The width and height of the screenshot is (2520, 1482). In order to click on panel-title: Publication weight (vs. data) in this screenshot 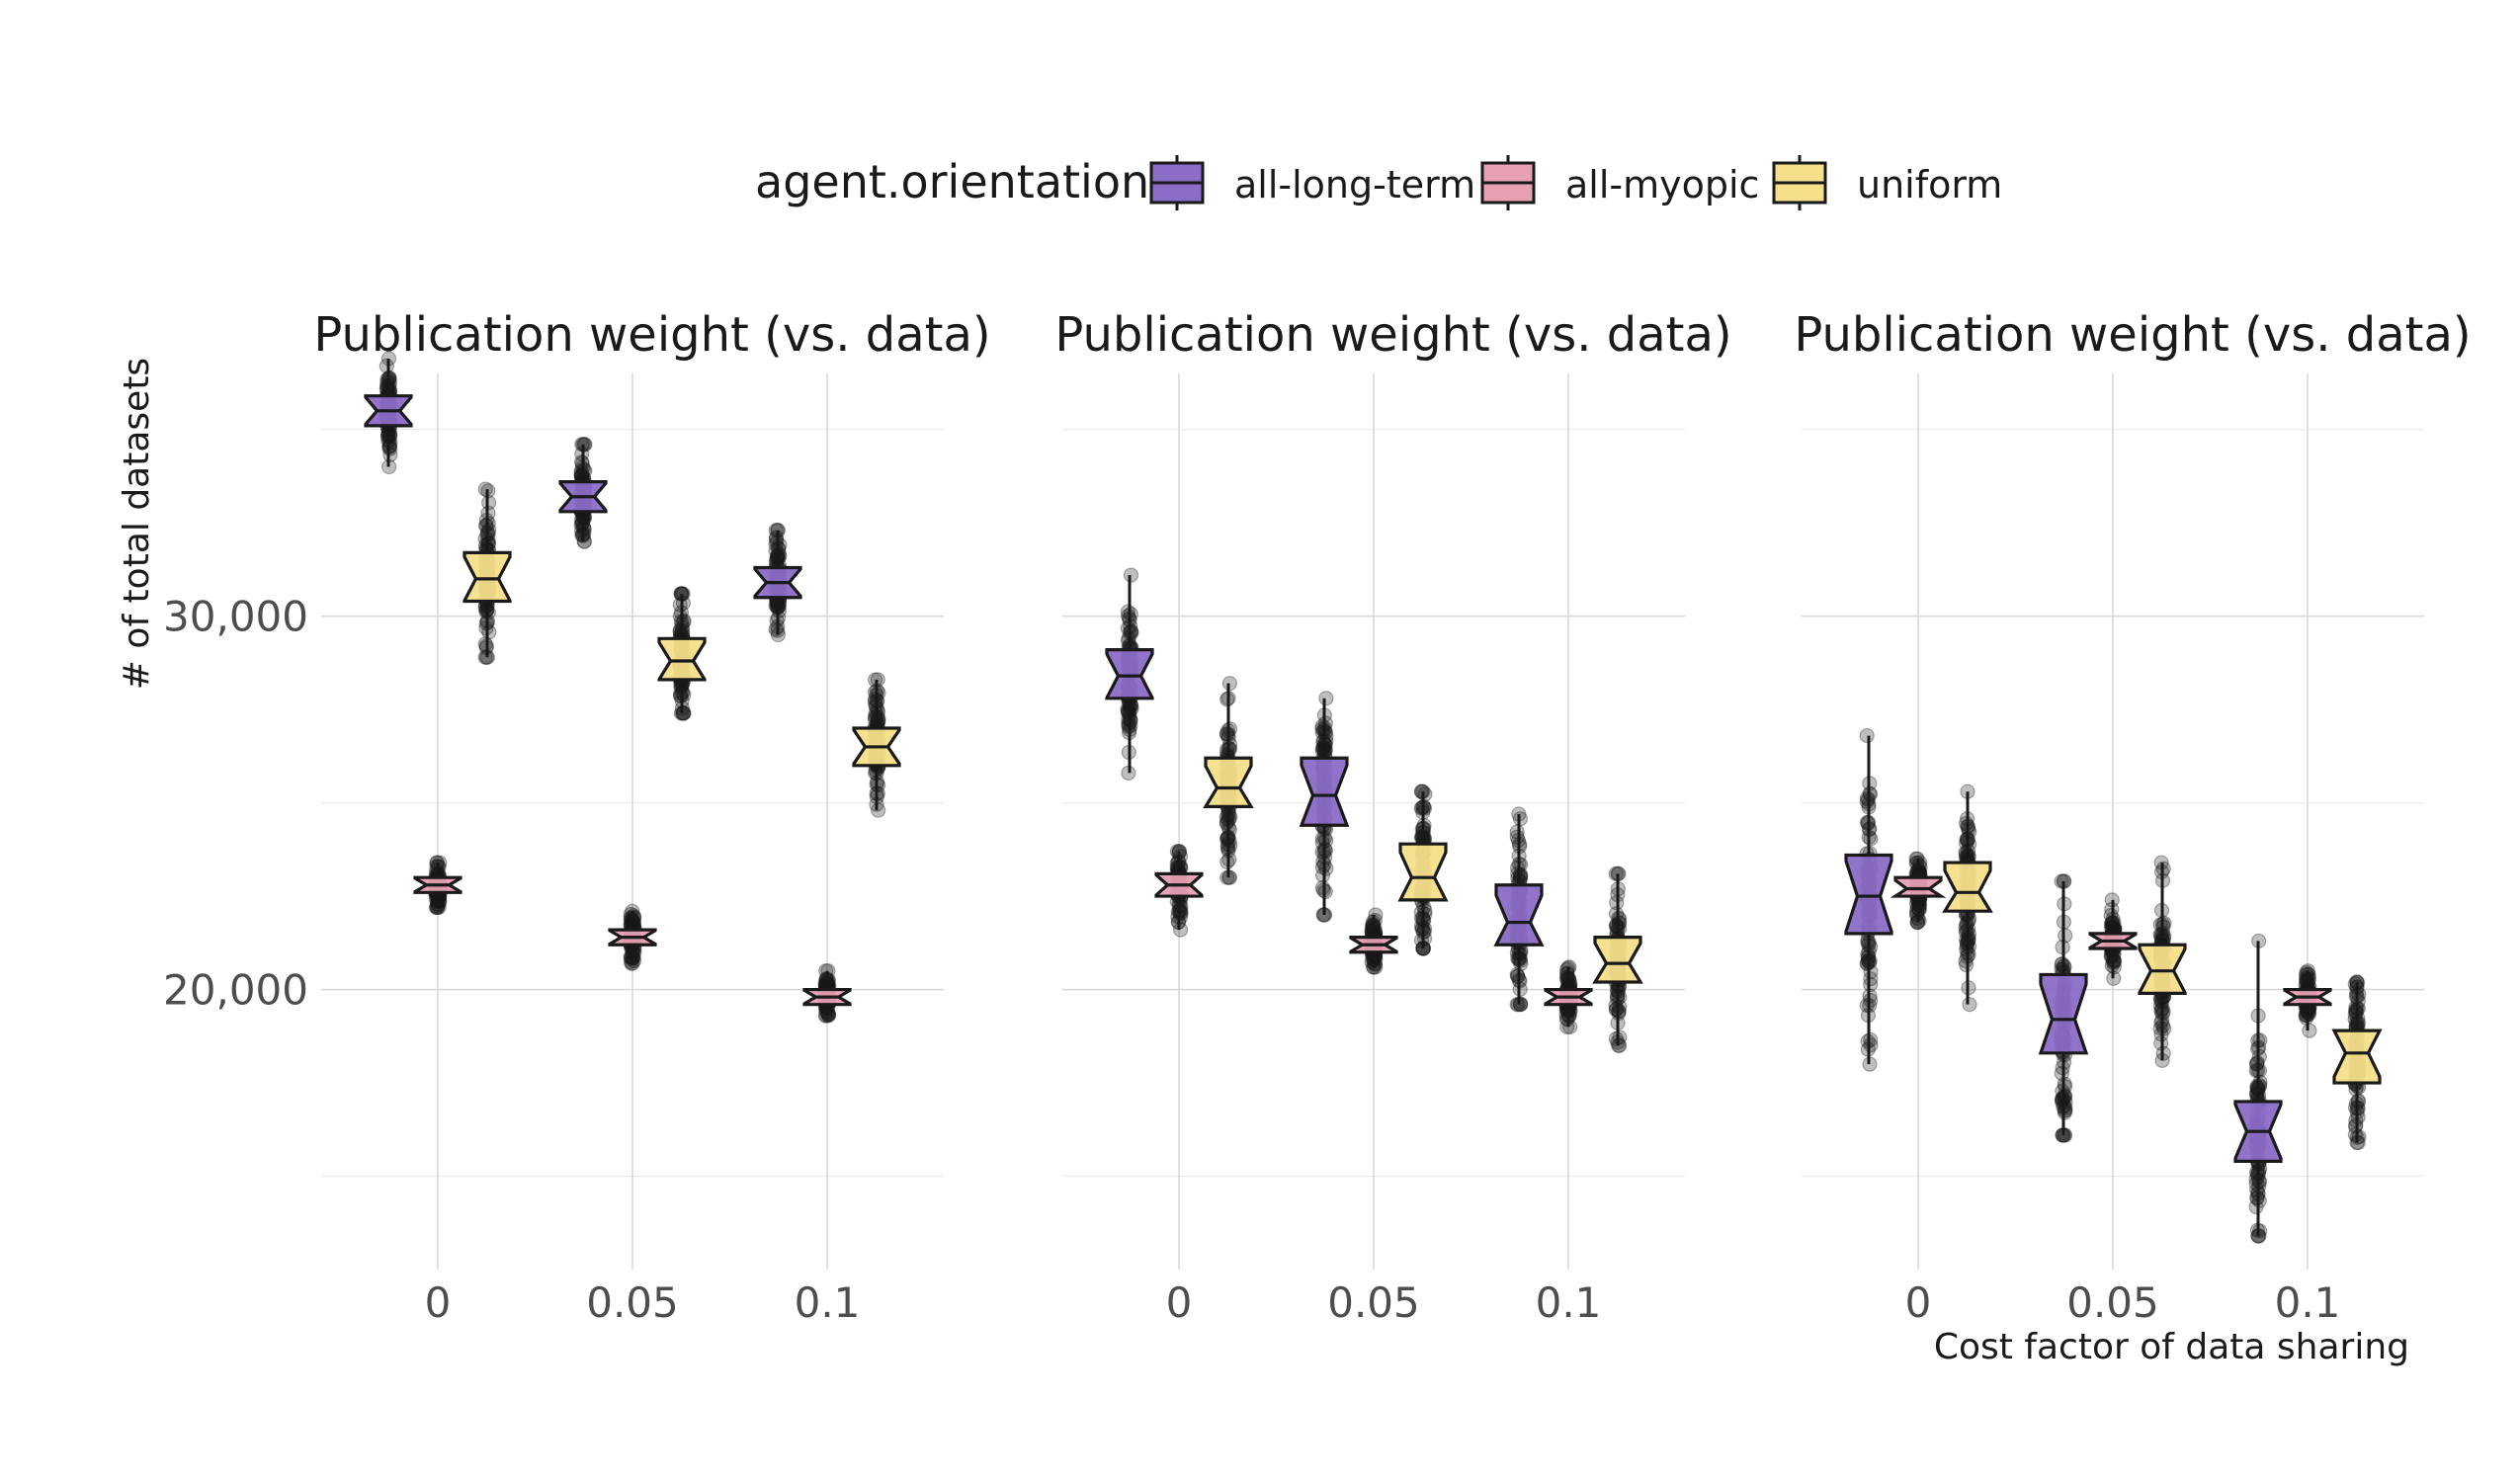, I will do `click(2132, 335)`.